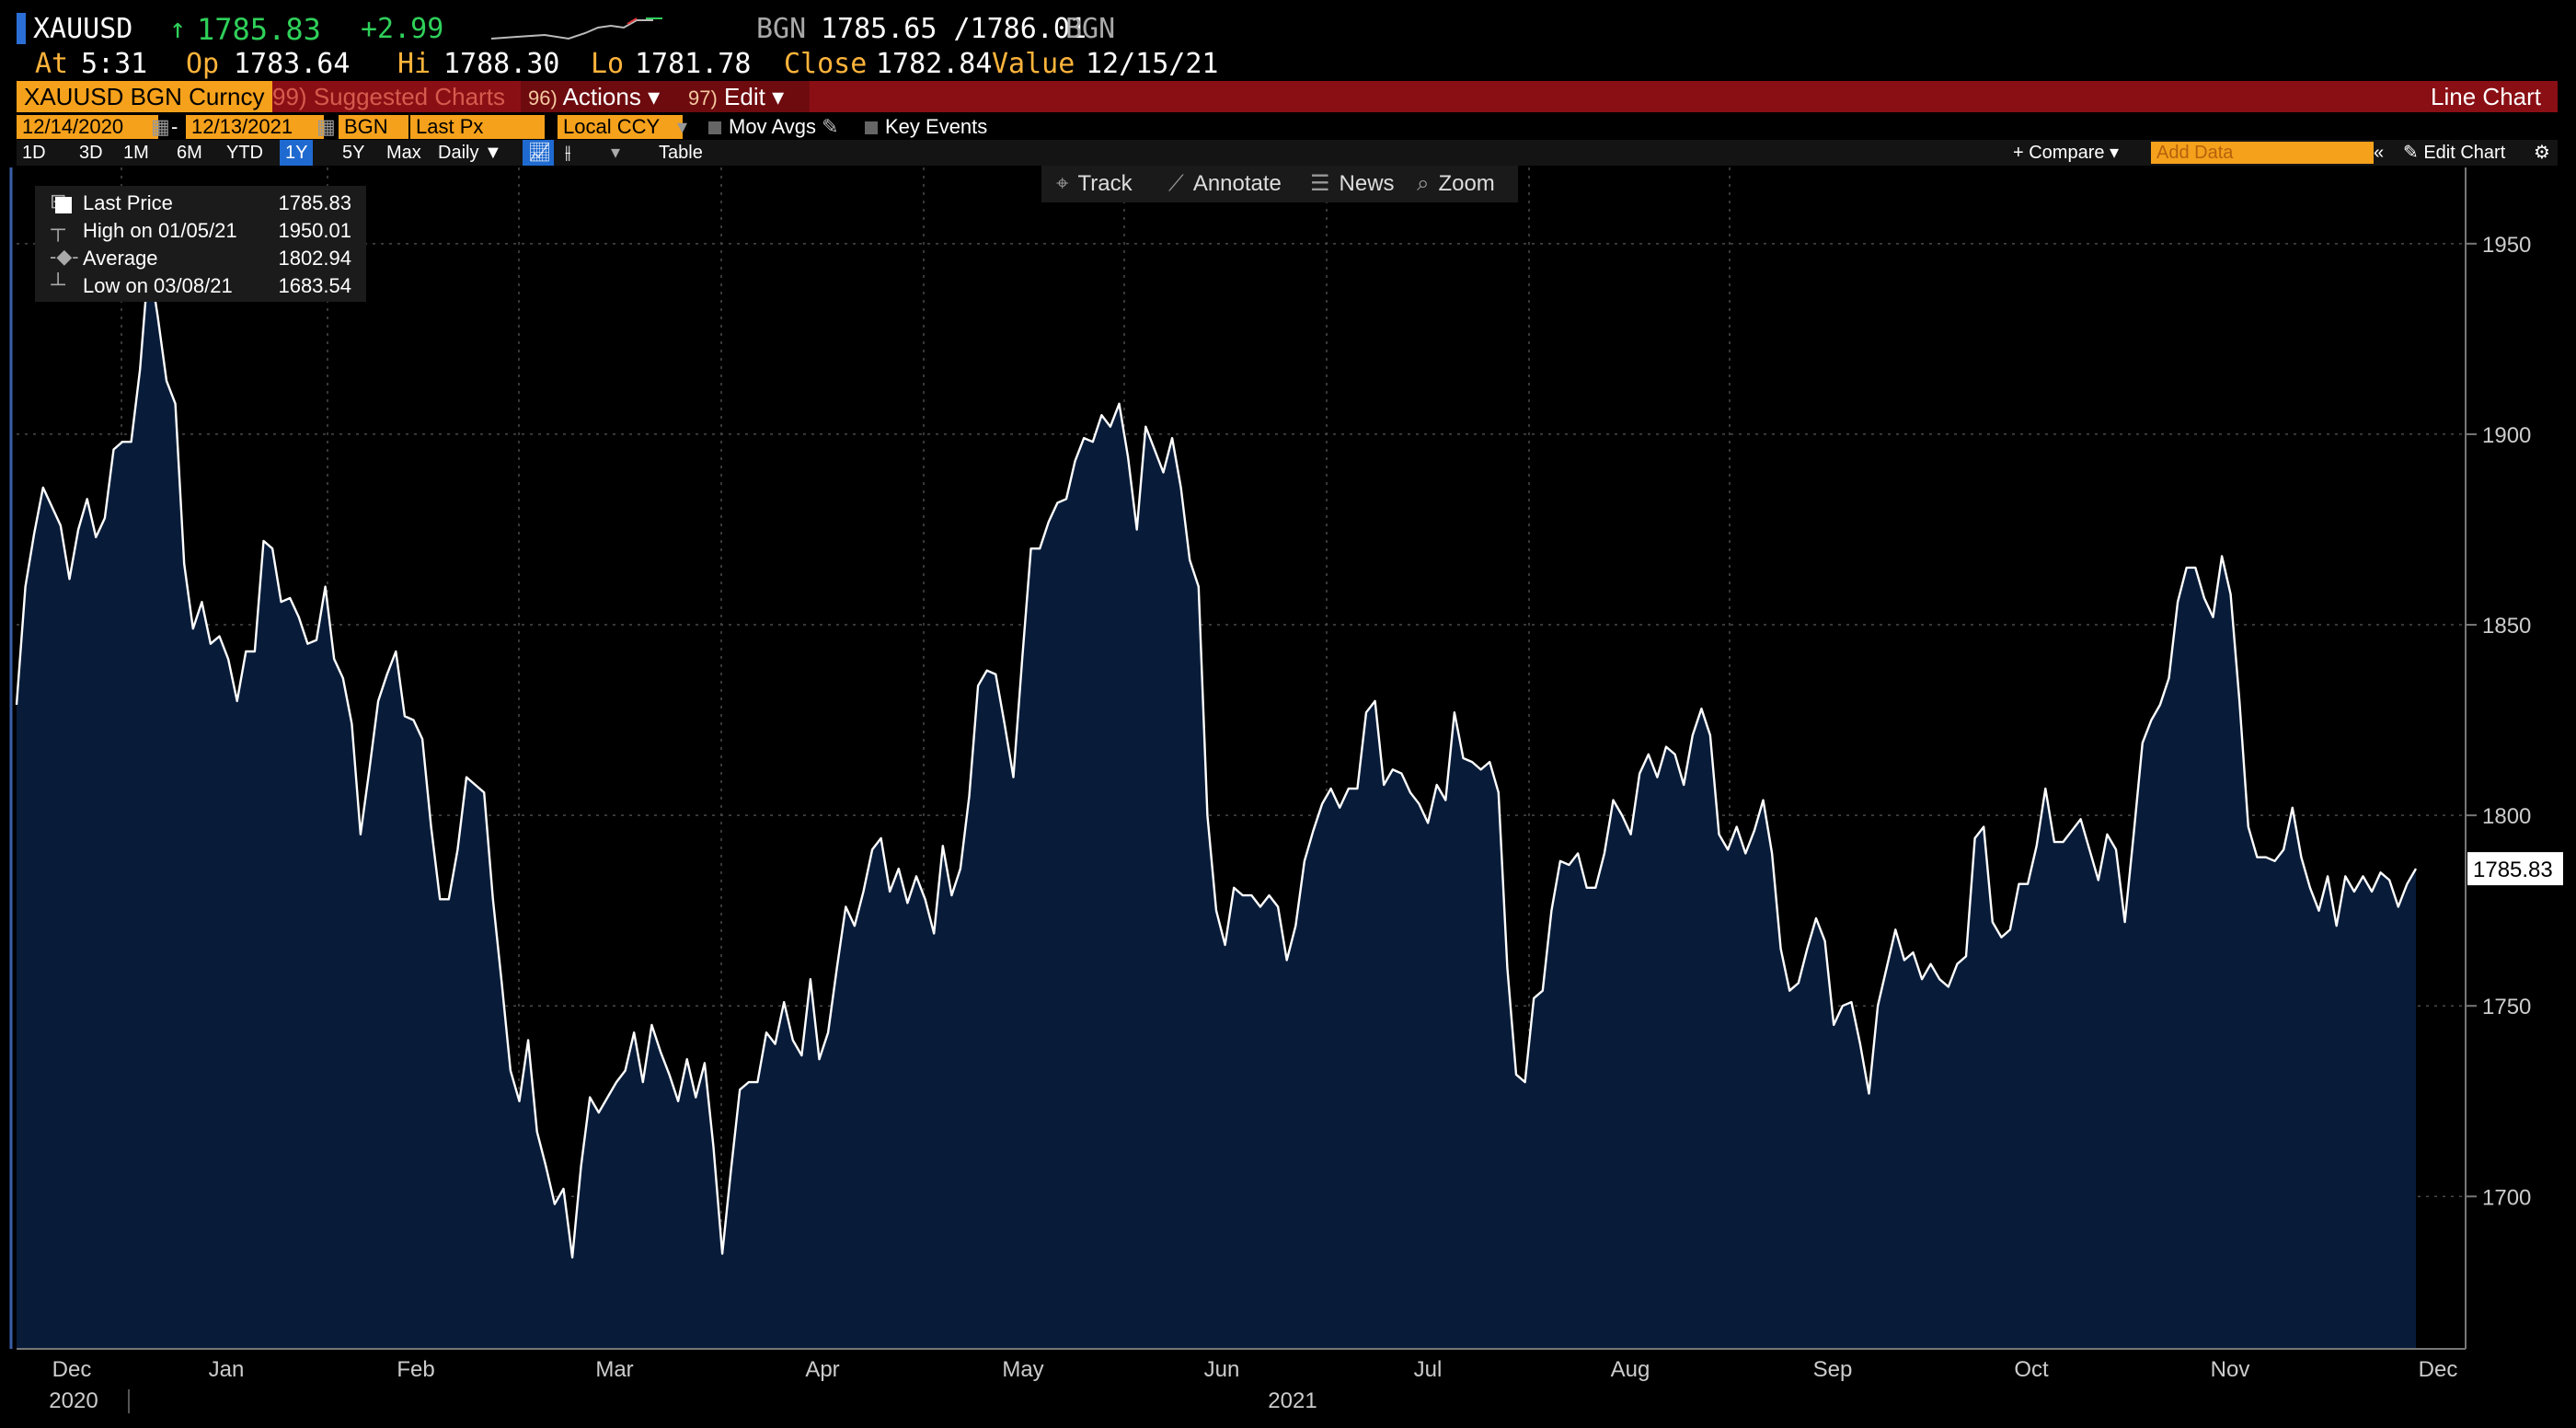 This screenshot has height=1428, width=2576. I want to click on mov-avgs-toggle: Mov Avgs ✎, so click(773, 127).